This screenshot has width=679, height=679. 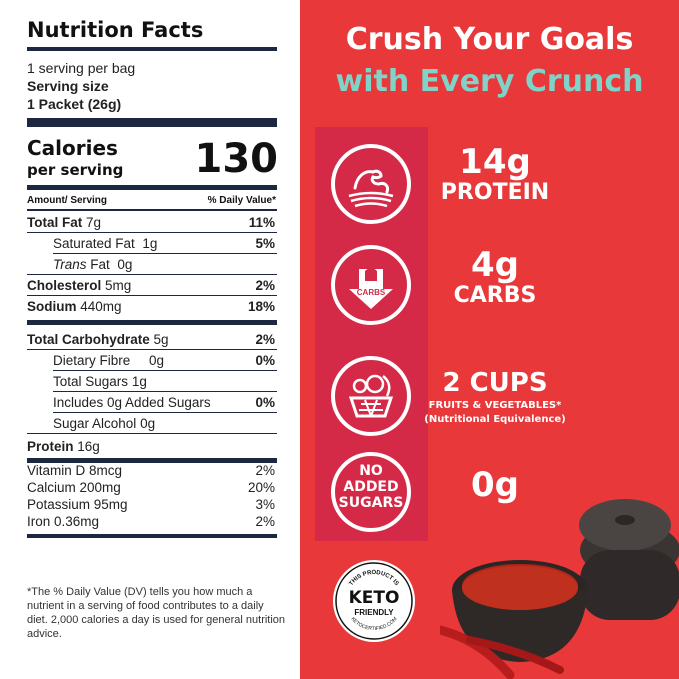 What do you see at coordinates (77, 504) in the screenshot?
I see `potassium-label: Potassium 95mg` at bounding box center [77, 504].